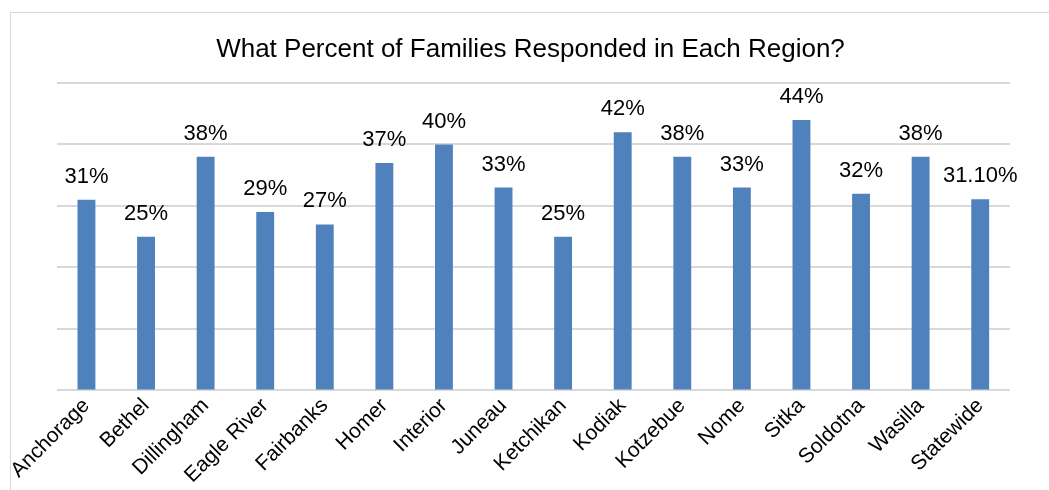 This screenshot has width=1049, height=490. What do you see at coordinates (980, 175) in the screenshot?
I see `data-label: 31.10%` at bounding box center [980, 175].